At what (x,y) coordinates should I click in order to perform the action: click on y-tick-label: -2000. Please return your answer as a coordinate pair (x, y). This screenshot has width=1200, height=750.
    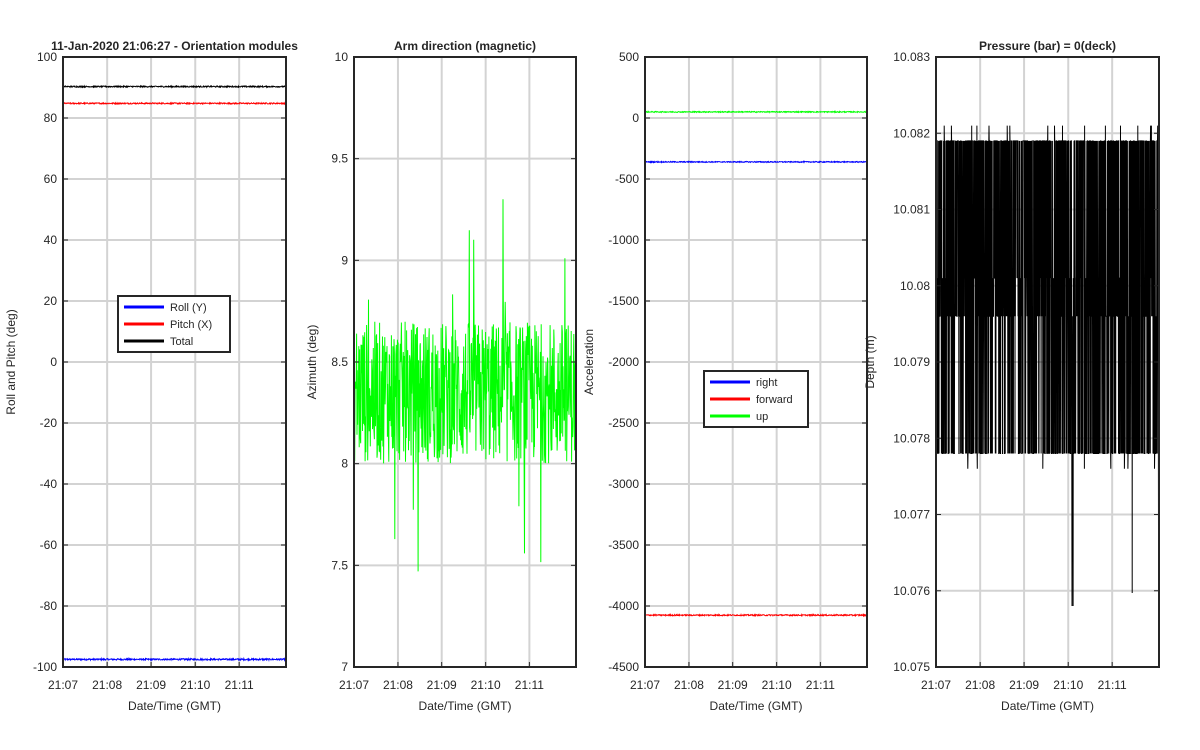
    Looking at the image, I should click on (623, 362).